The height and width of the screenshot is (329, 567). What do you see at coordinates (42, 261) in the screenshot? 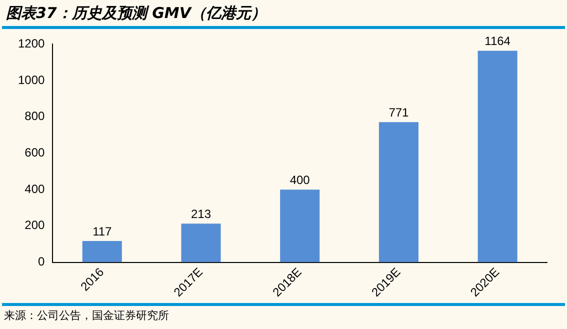
I see `y-tick-label: 0` at bounding box center [42, 261].